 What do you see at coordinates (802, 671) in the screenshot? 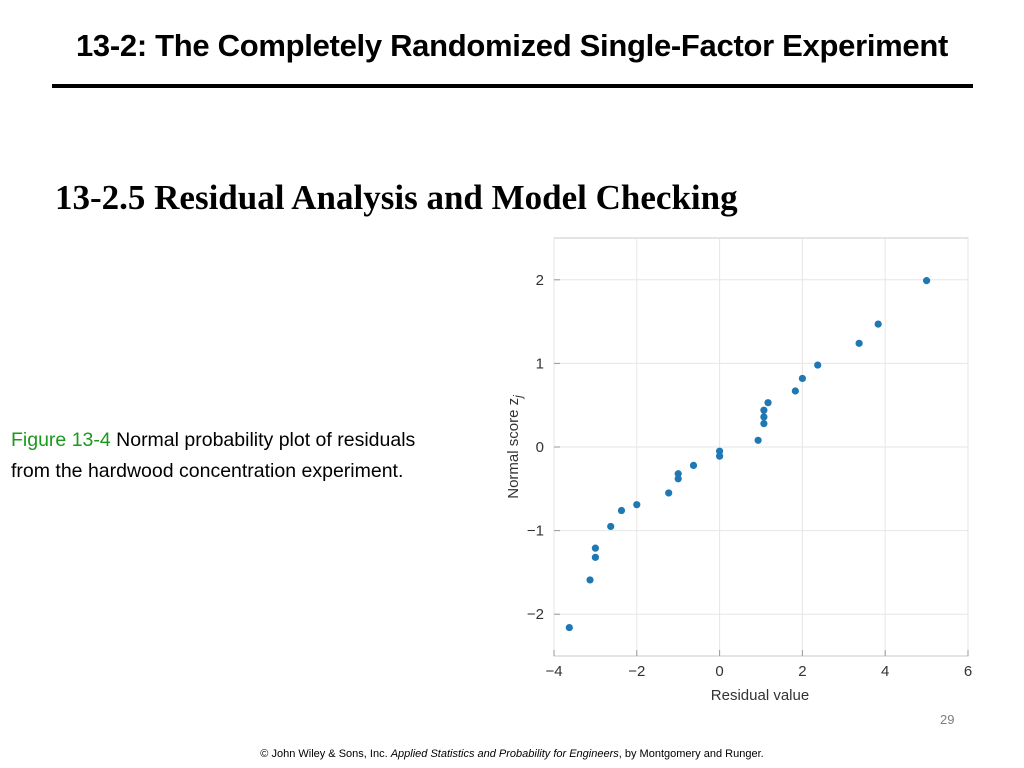
I see `x-tick-label: 2` at bounding box center [802, 671].